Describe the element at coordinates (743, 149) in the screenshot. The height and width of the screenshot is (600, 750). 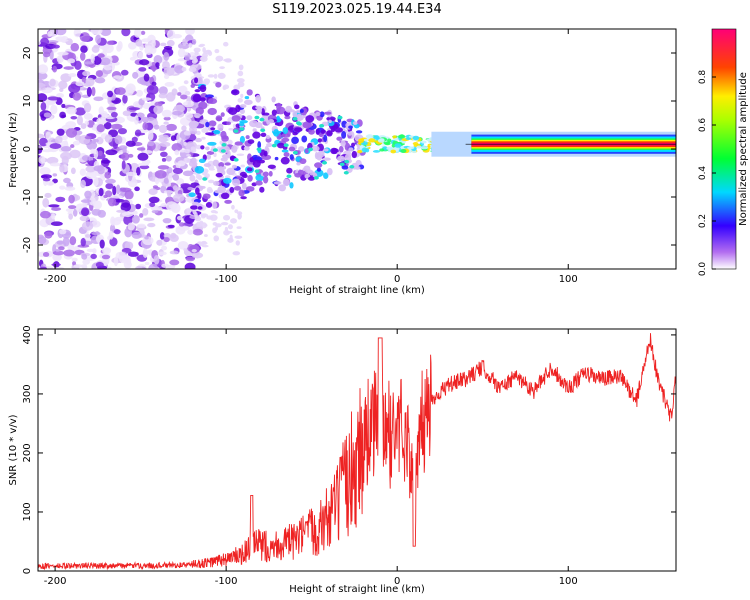
I see `colorbar-label: Normalized spectral amplitude` at that location.